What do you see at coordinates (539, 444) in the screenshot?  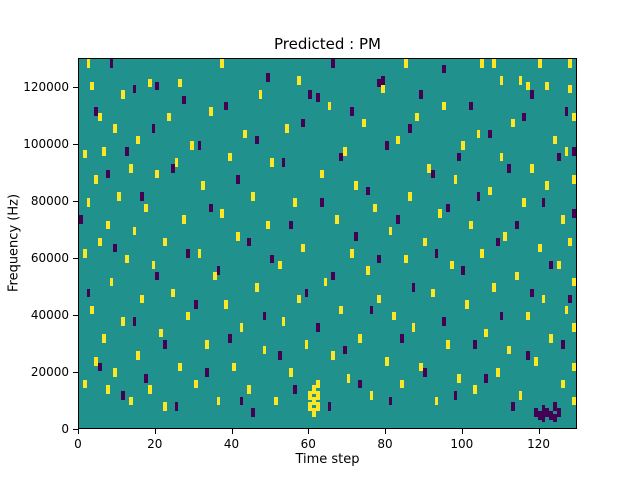 I see `x-tick-label: 120` at bounding box center [539, 444].